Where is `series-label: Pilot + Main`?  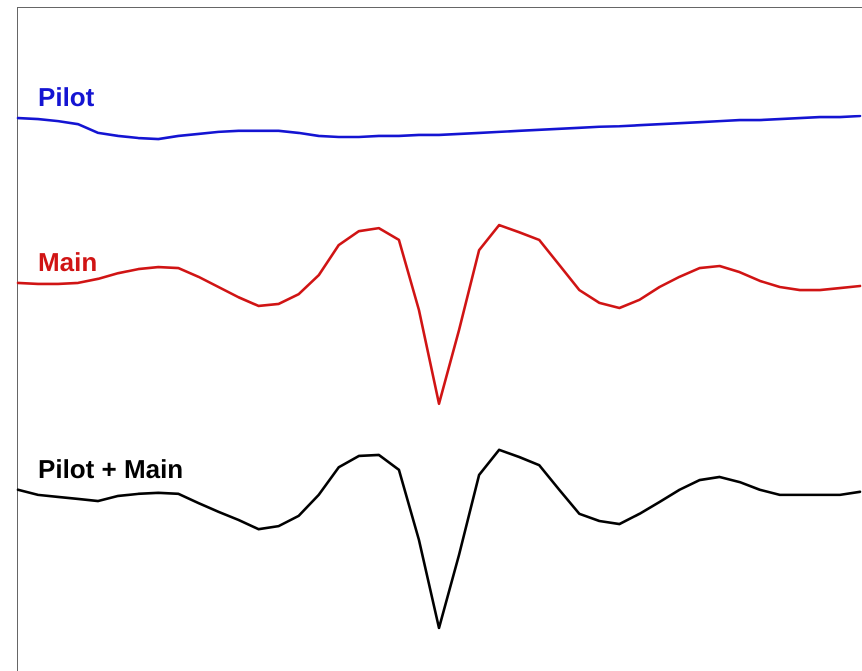
series-label: Pilot + Main is located at coordinates (111, 469).